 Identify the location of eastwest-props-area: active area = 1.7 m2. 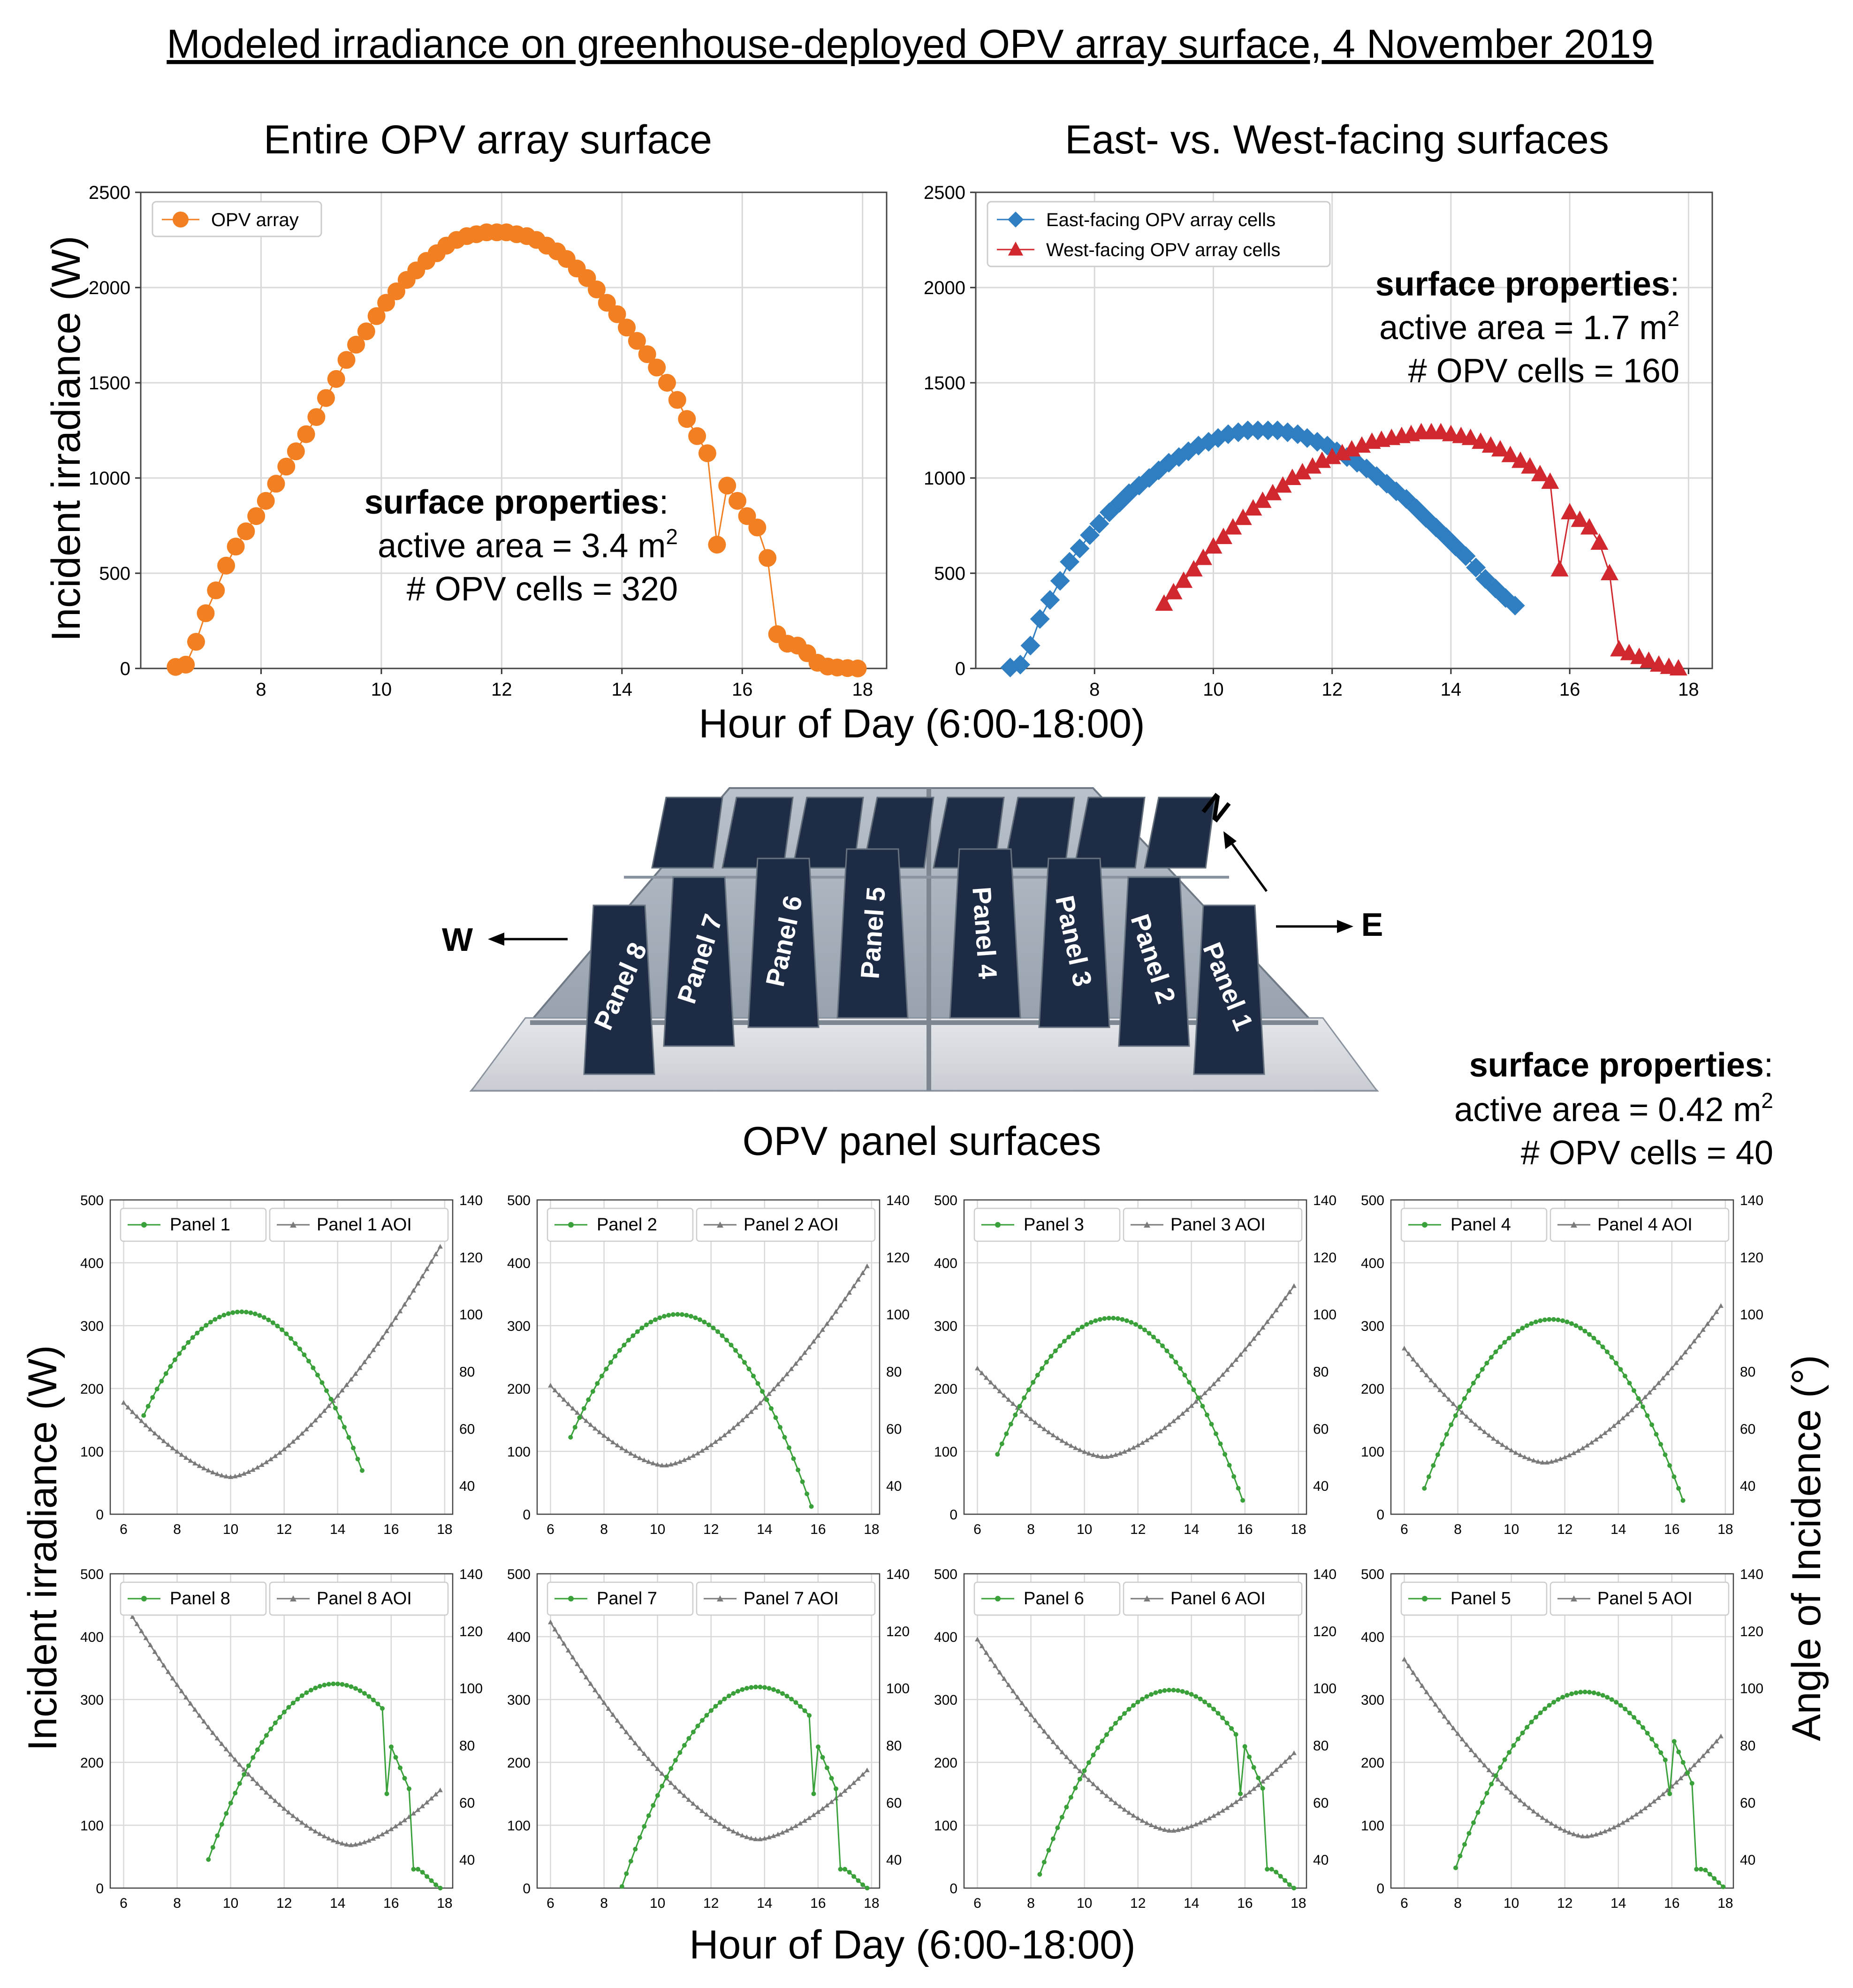
(1529, 326).